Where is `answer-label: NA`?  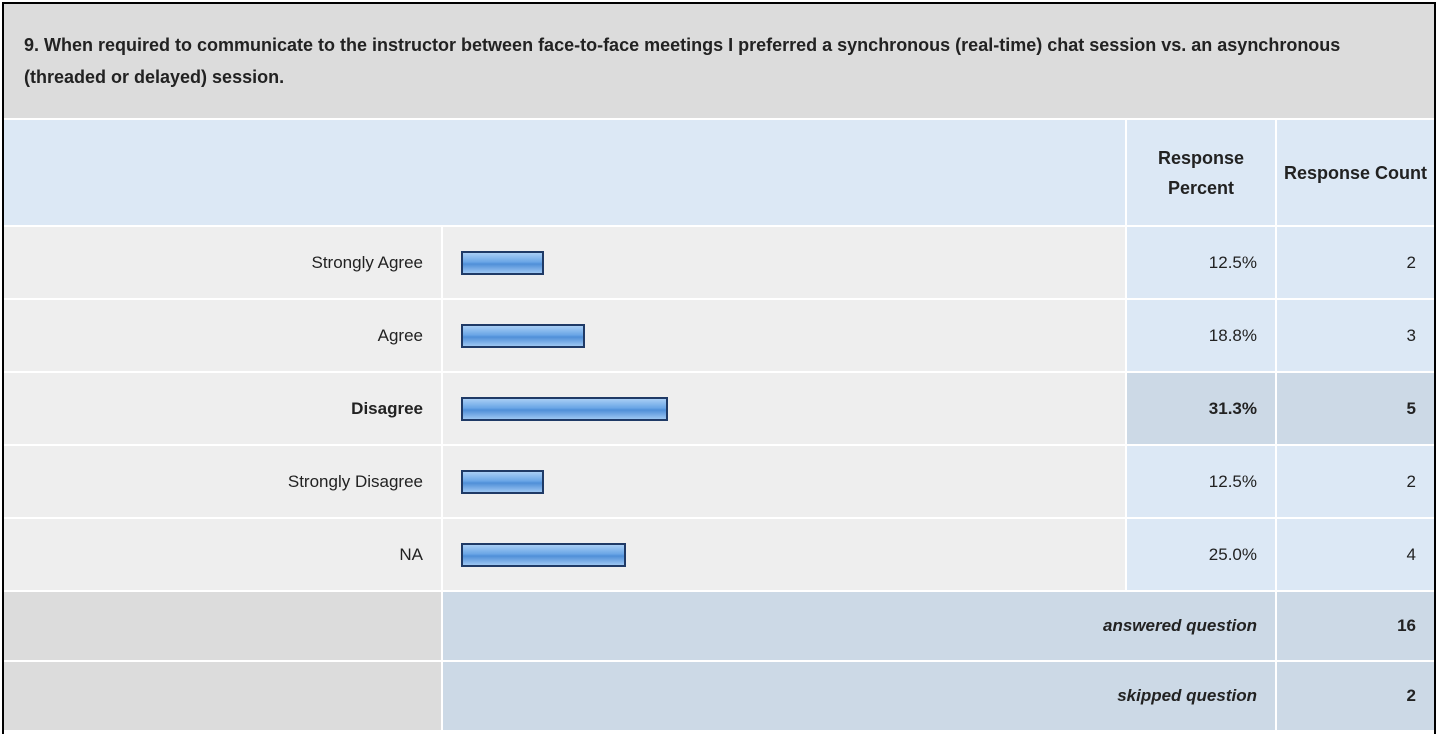 answer-label: NA is located at coordinates (222, 554).